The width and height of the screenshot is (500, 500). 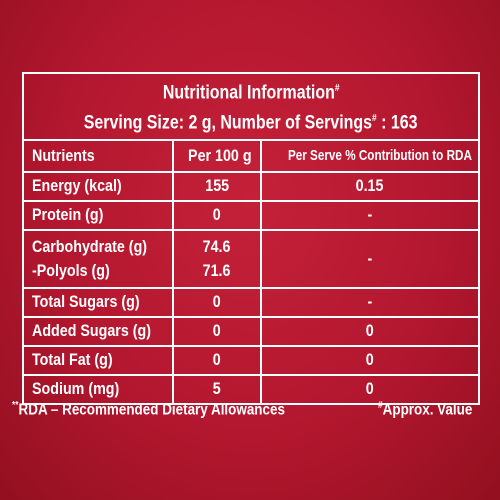 I want to click on table-row: Total Fat (g) 0 0, so click(x=251, y=360).